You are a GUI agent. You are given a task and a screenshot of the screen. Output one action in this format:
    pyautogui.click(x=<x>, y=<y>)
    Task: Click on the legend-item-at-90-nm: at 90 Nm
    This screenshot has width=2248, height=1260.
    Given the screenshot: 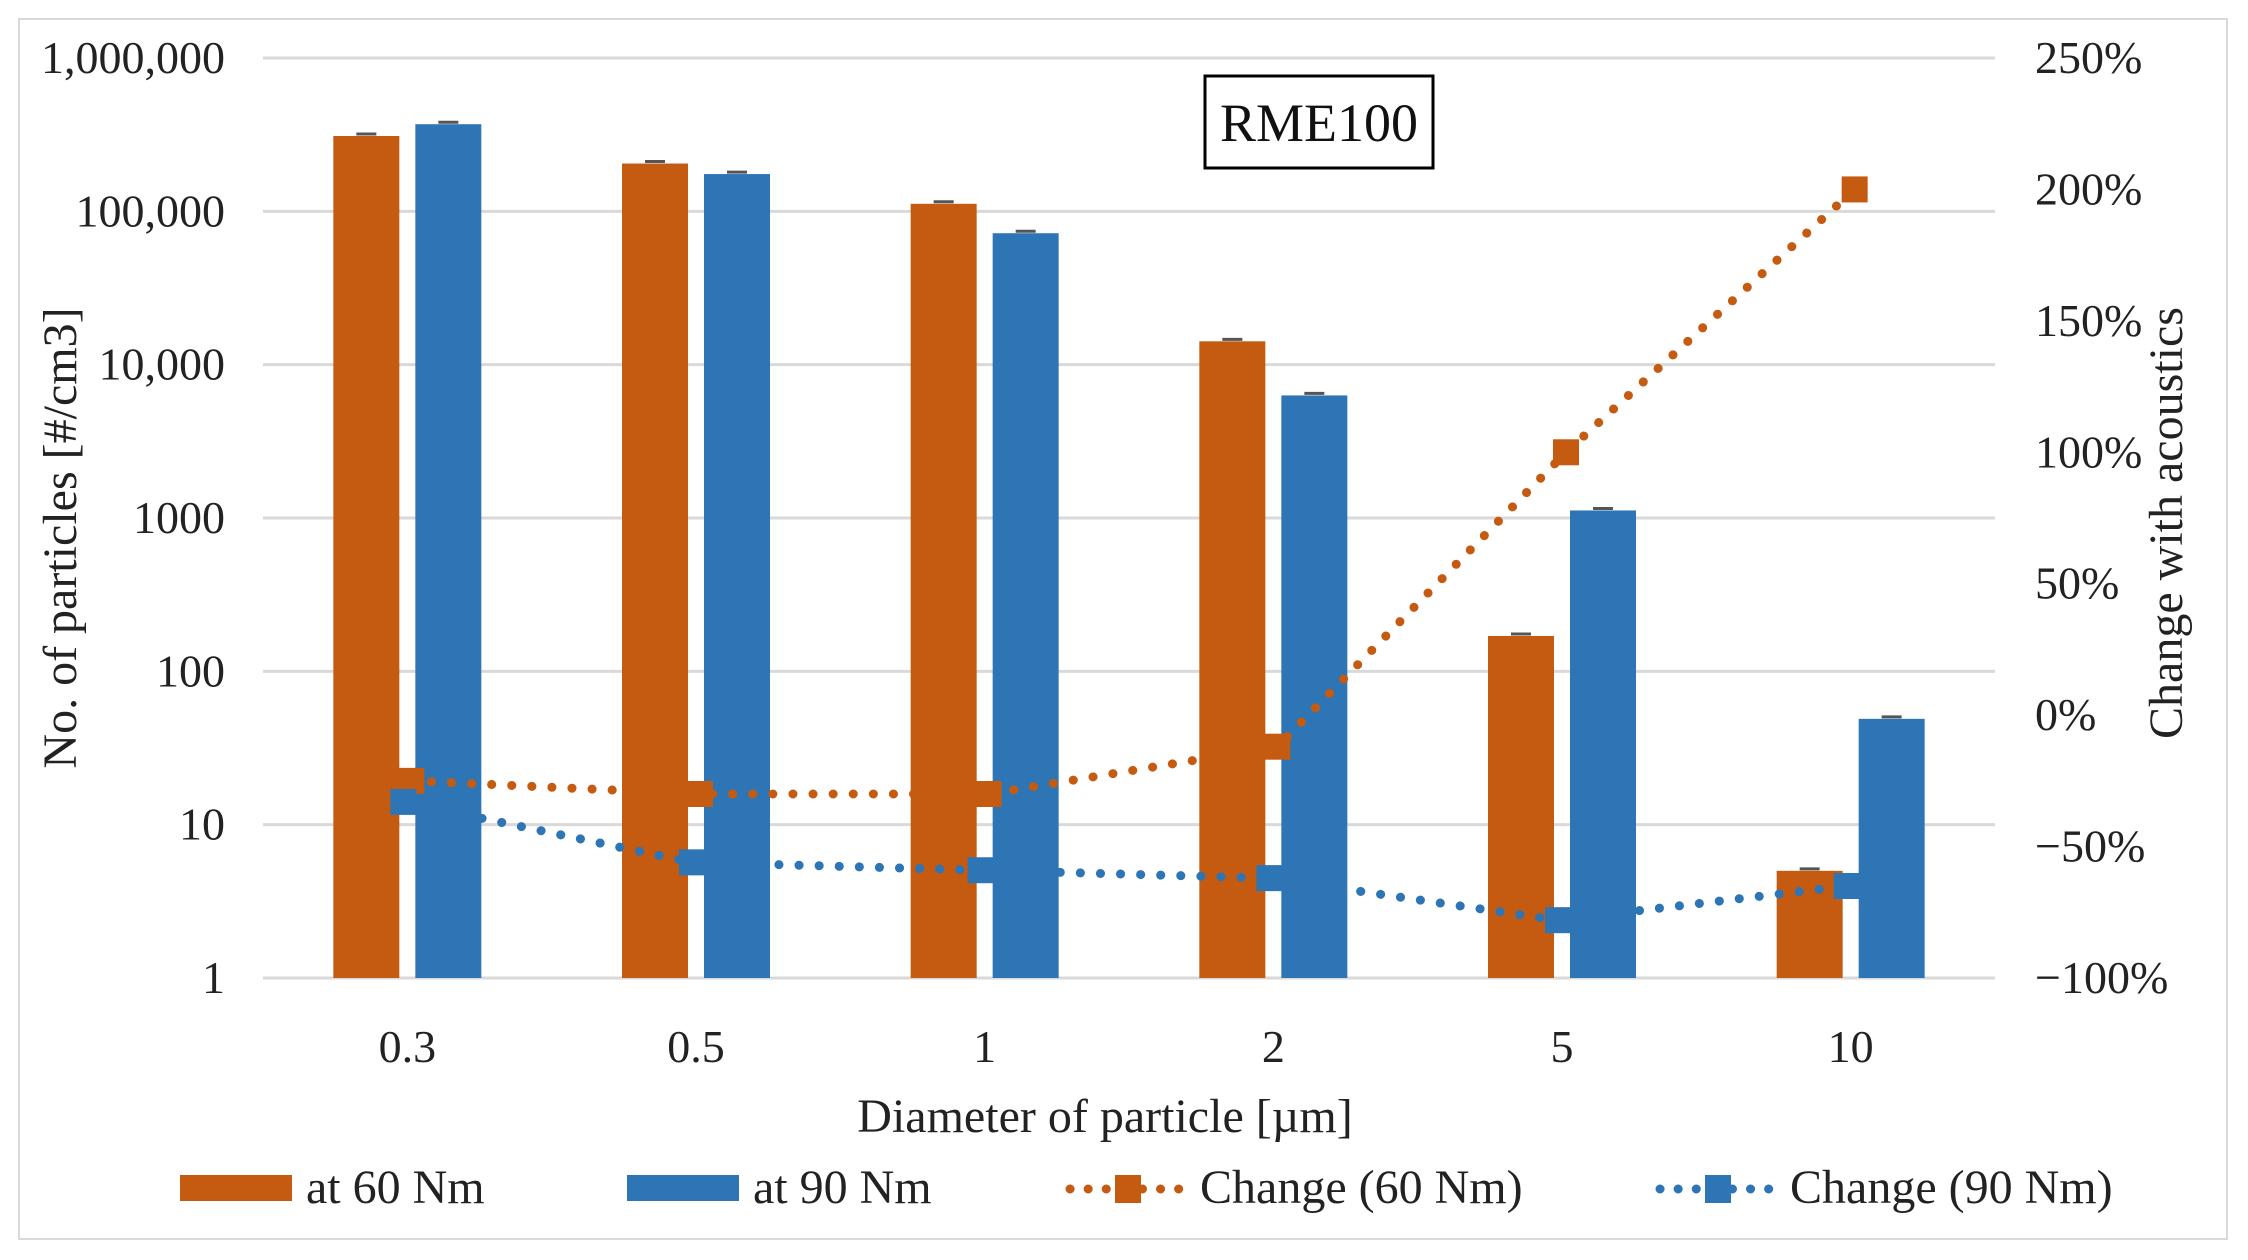 What is the action you would take?
    pyautogui.click(x=779, y=1187)
    